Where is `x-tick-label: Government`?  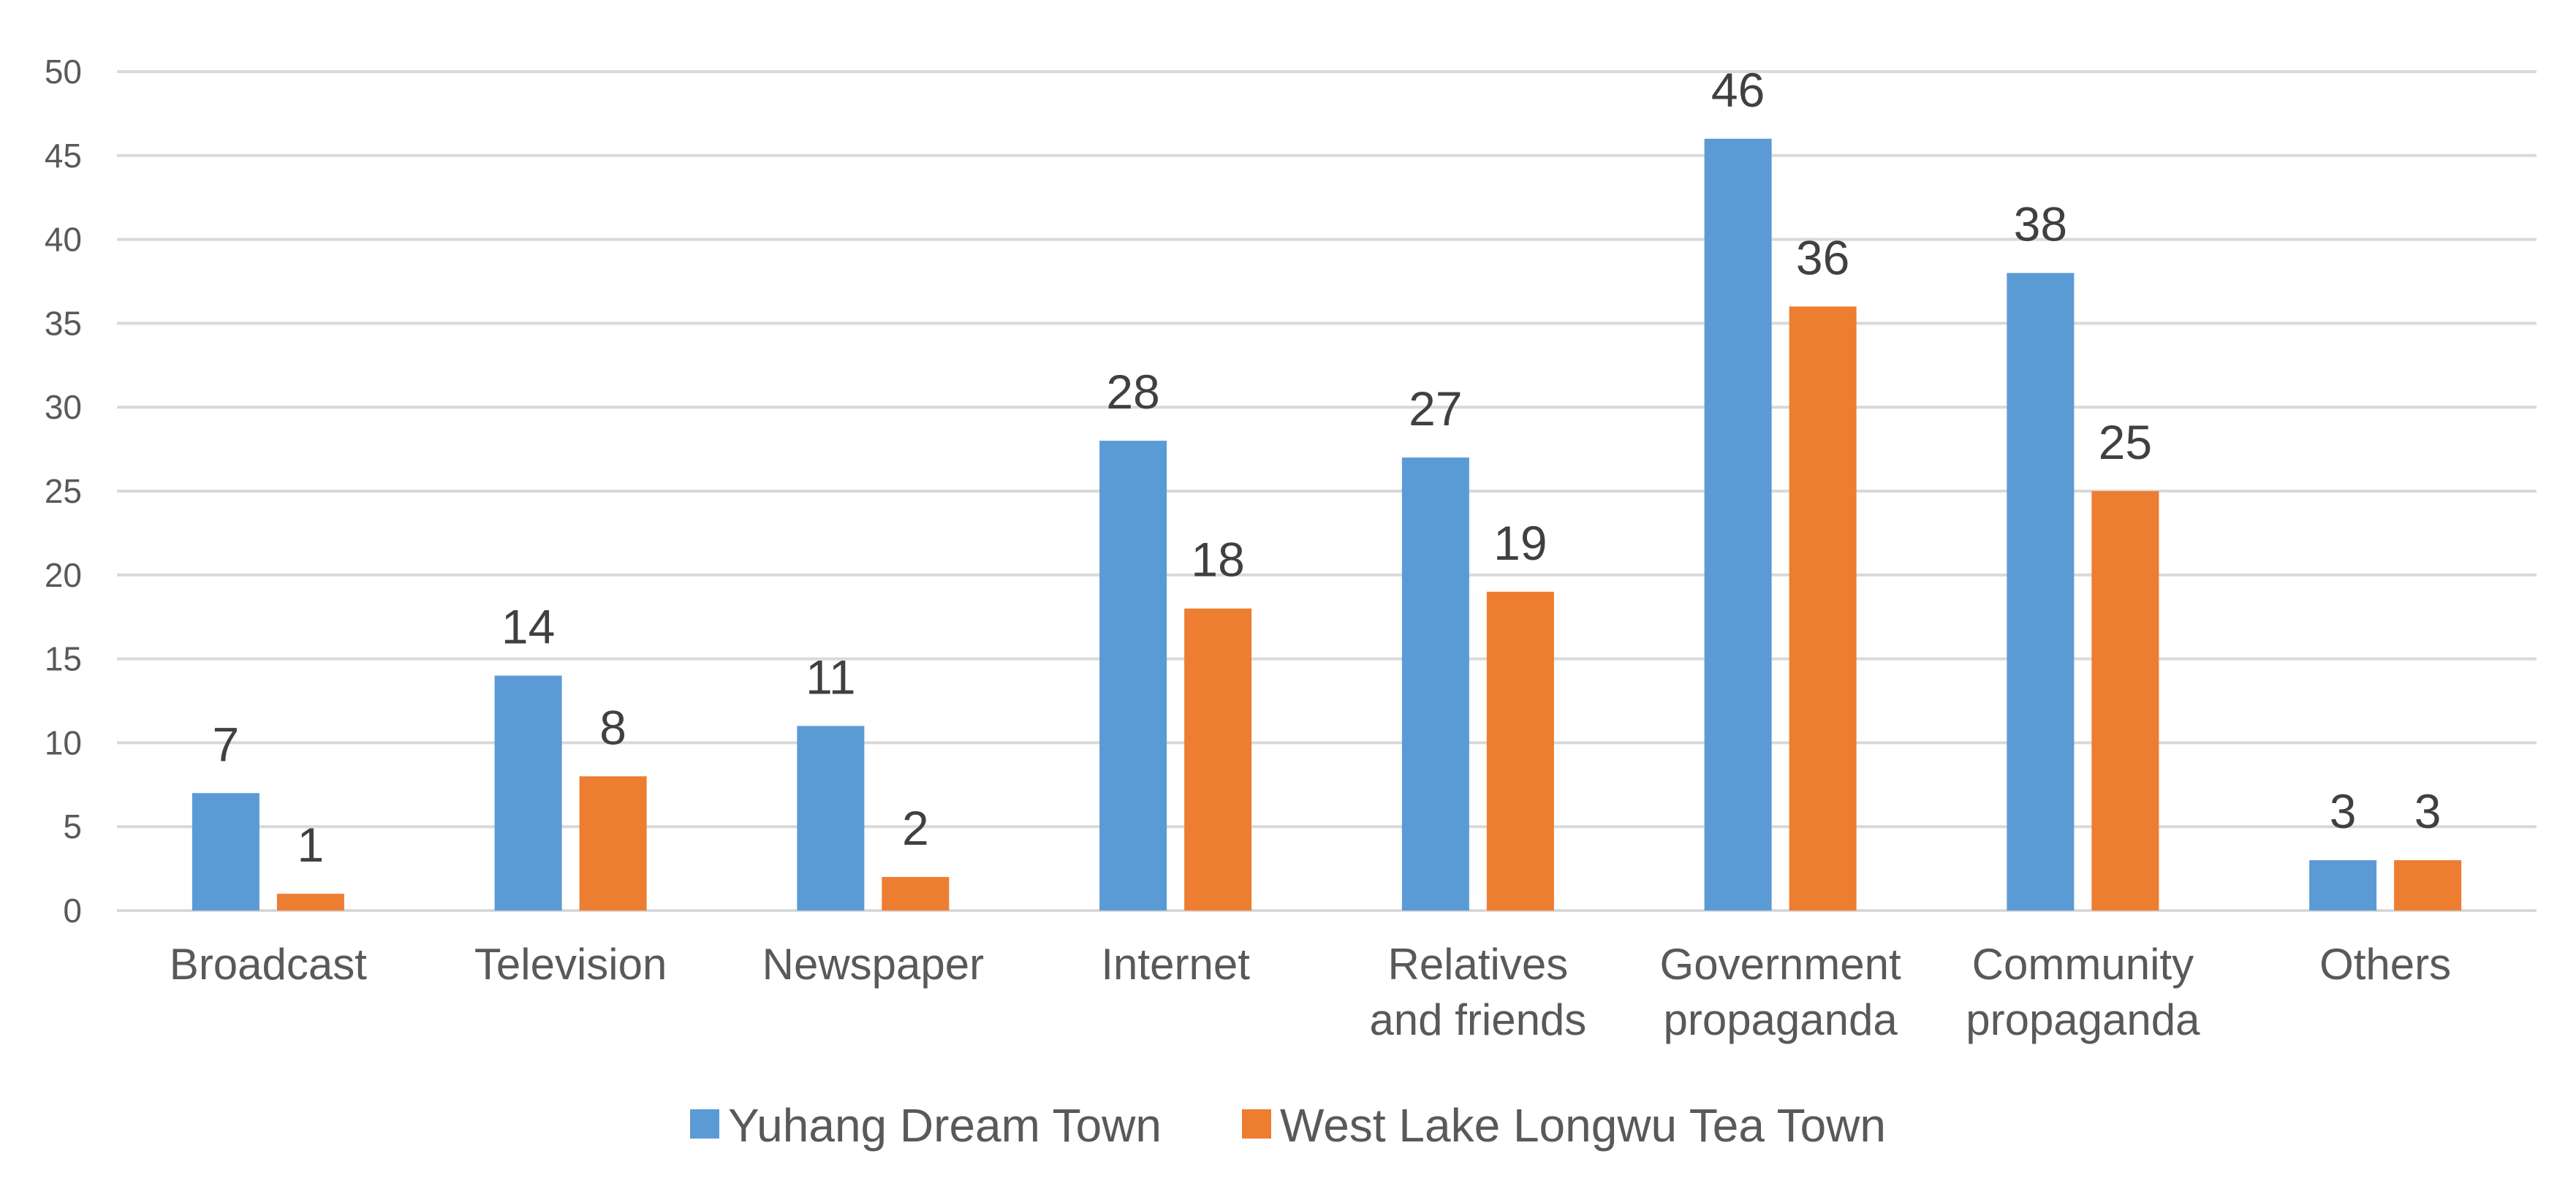 x-tick-label: Government is located at coordinates (1780, 964).